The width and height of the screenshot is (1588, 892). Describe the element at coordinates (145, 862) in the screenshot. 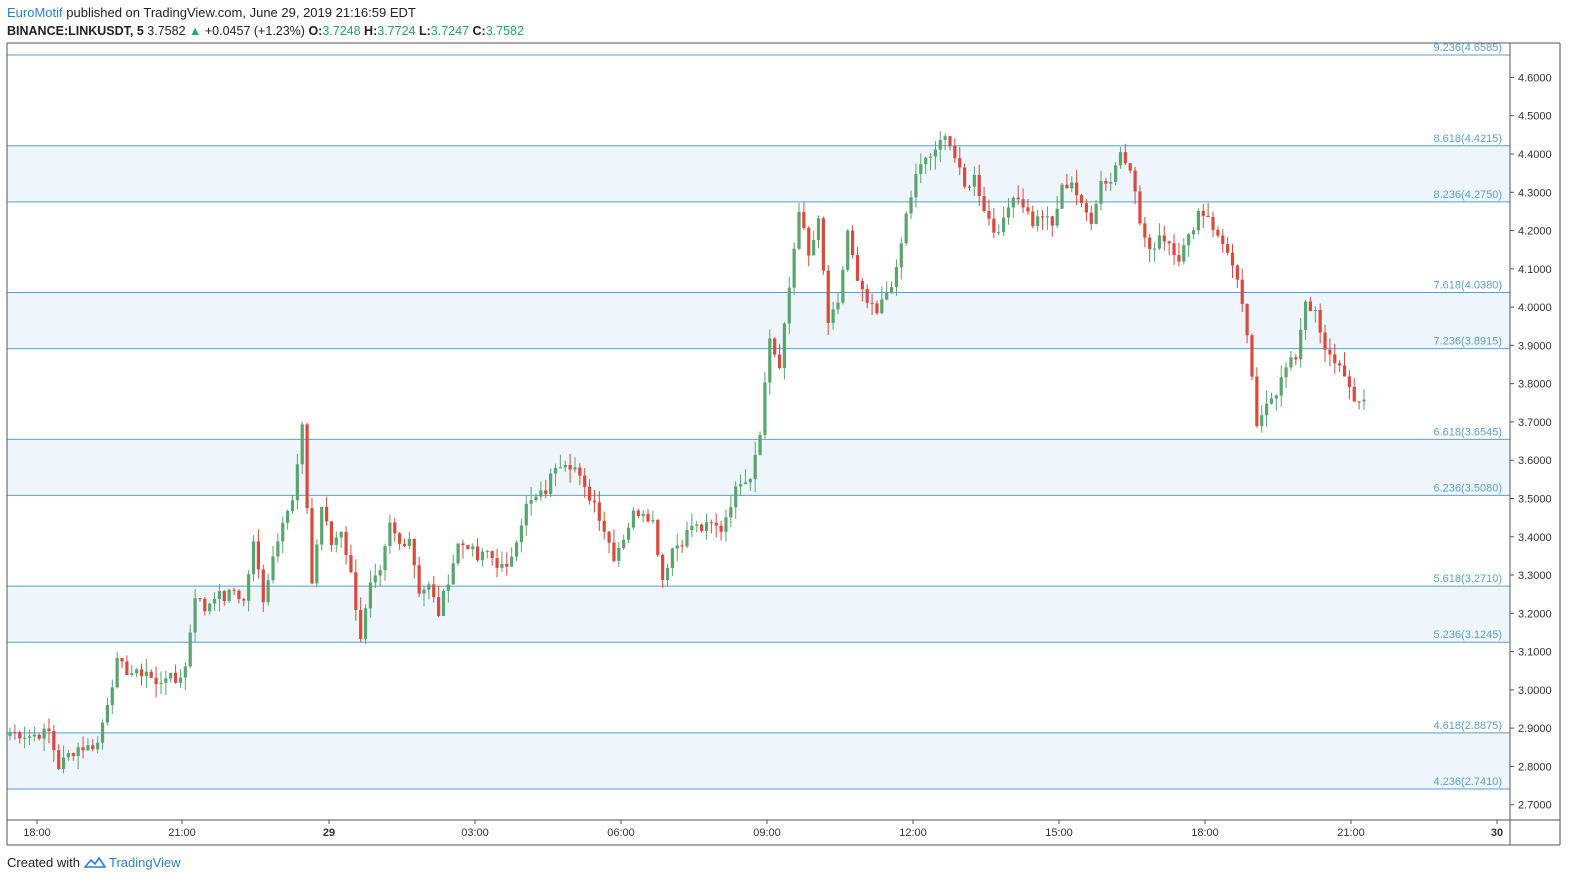

I see `tradingview-brand: TradingView` at that location.